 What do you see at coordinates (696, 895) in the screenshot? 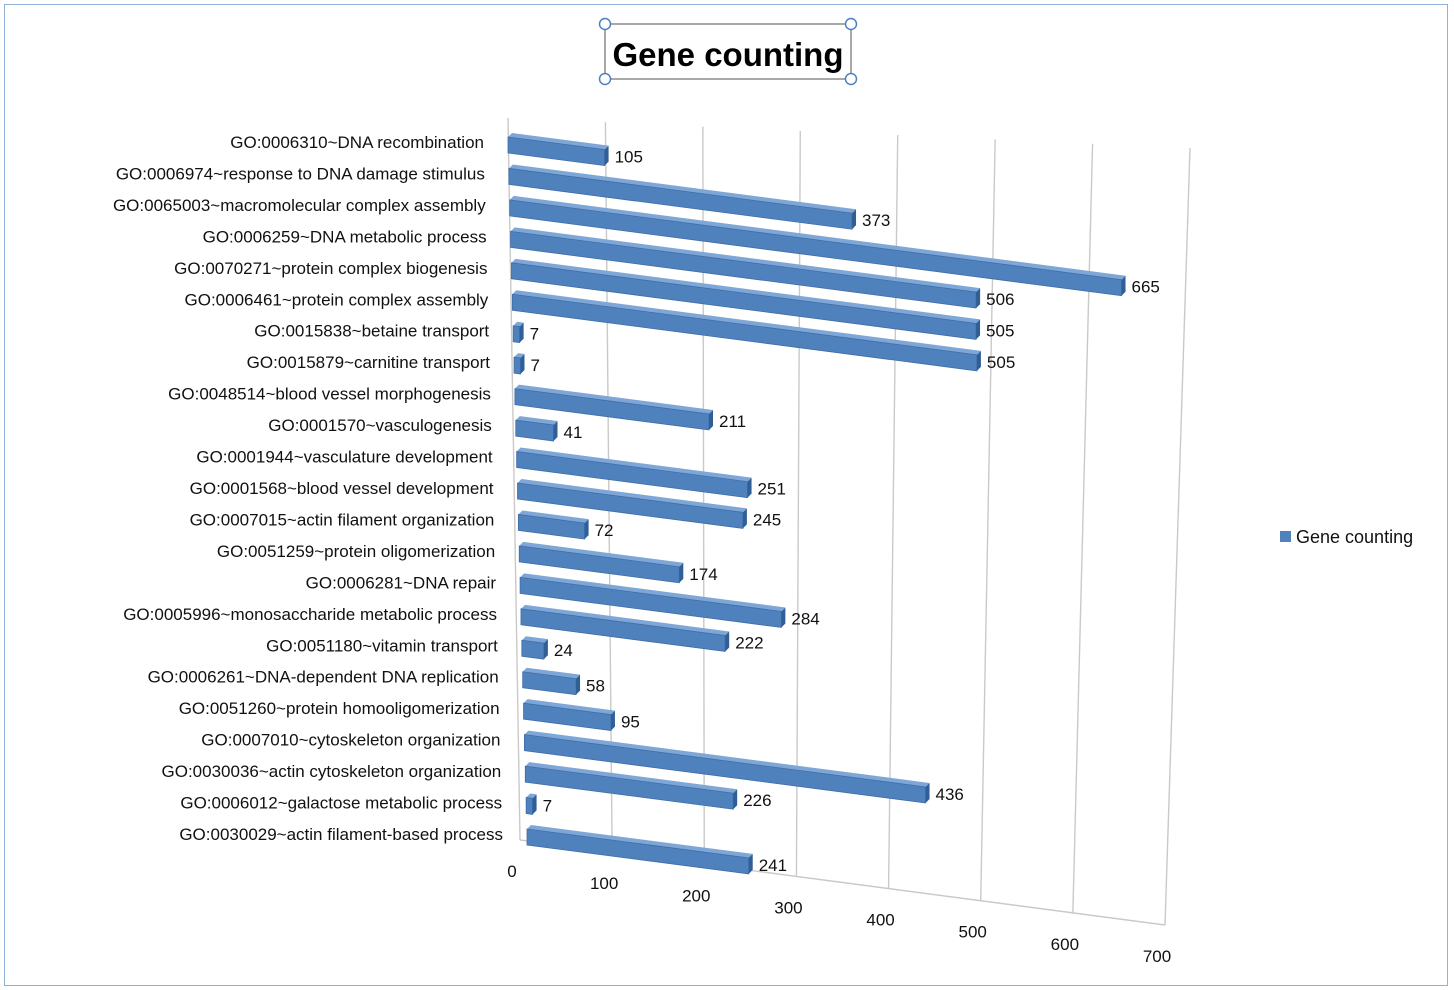
I see `x-tick-label: 200` at bounding box center [696, 895].